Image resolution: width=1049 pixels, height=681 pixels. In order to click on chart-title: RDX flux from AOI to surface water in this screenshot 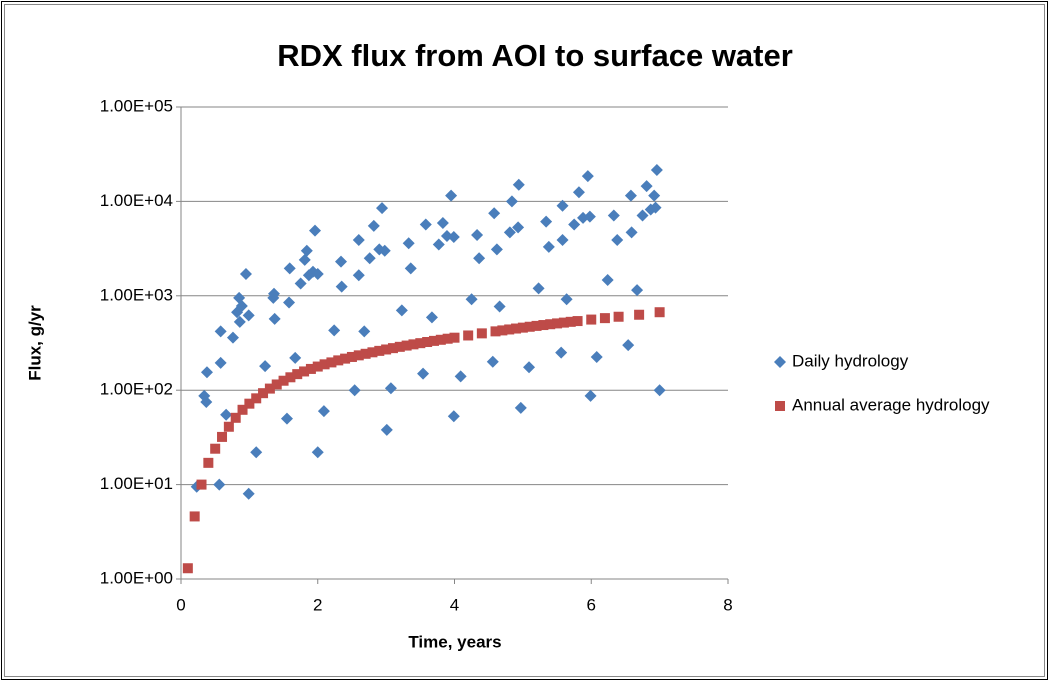, I will do `click(535, 55)`.